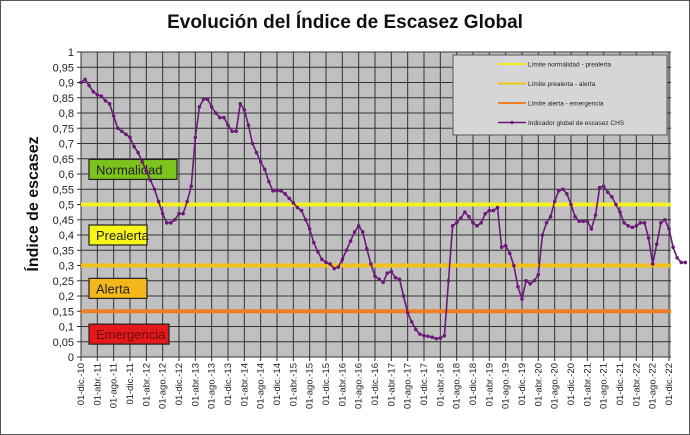  Describe the element at coordinates (576, 123) in the screenshot. I see `legend-item: Indicador global de escasez CHS` at that location.